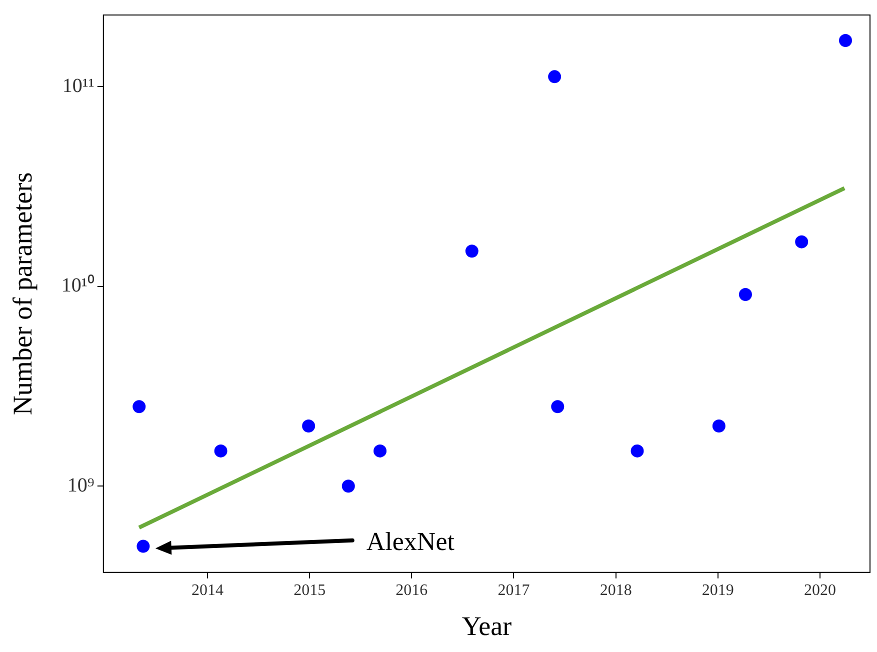 This screenshot has width=877, height=652. Describe the element at coordinates (310, 591) in the screenshot. I see `x-tick-label: 2015` at that location.